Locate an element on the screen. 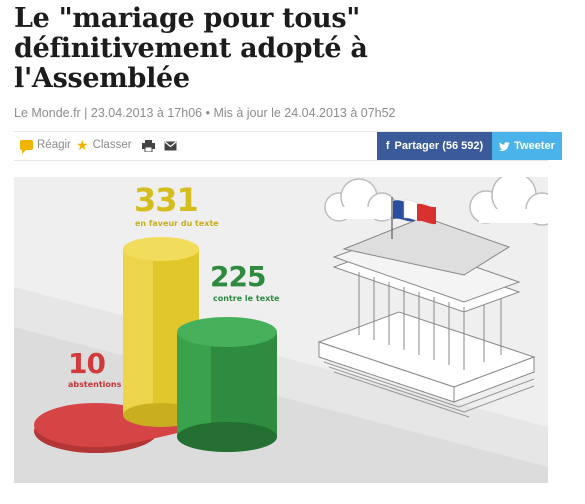 The height and width of the screenshot is (504, 585). abstentions-value: 10 is located at coordinates (87, 363).